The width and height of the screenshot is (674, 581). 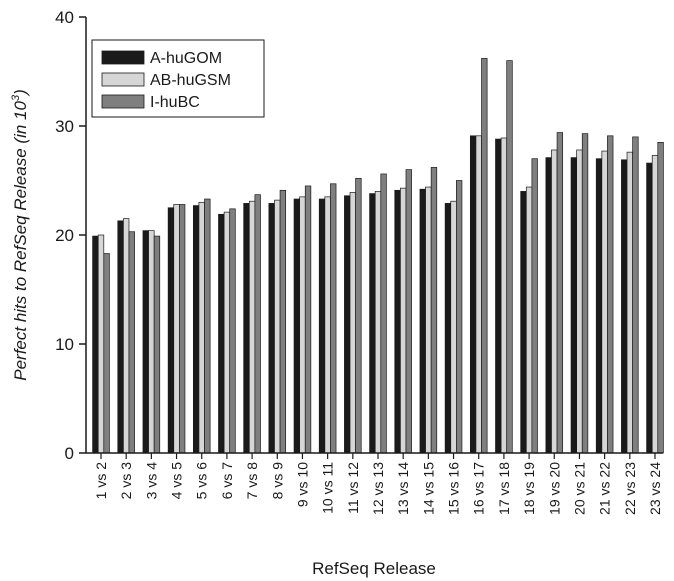 I want to click on x-tick-label: 3 vs 4, so click(x=151, y=481).